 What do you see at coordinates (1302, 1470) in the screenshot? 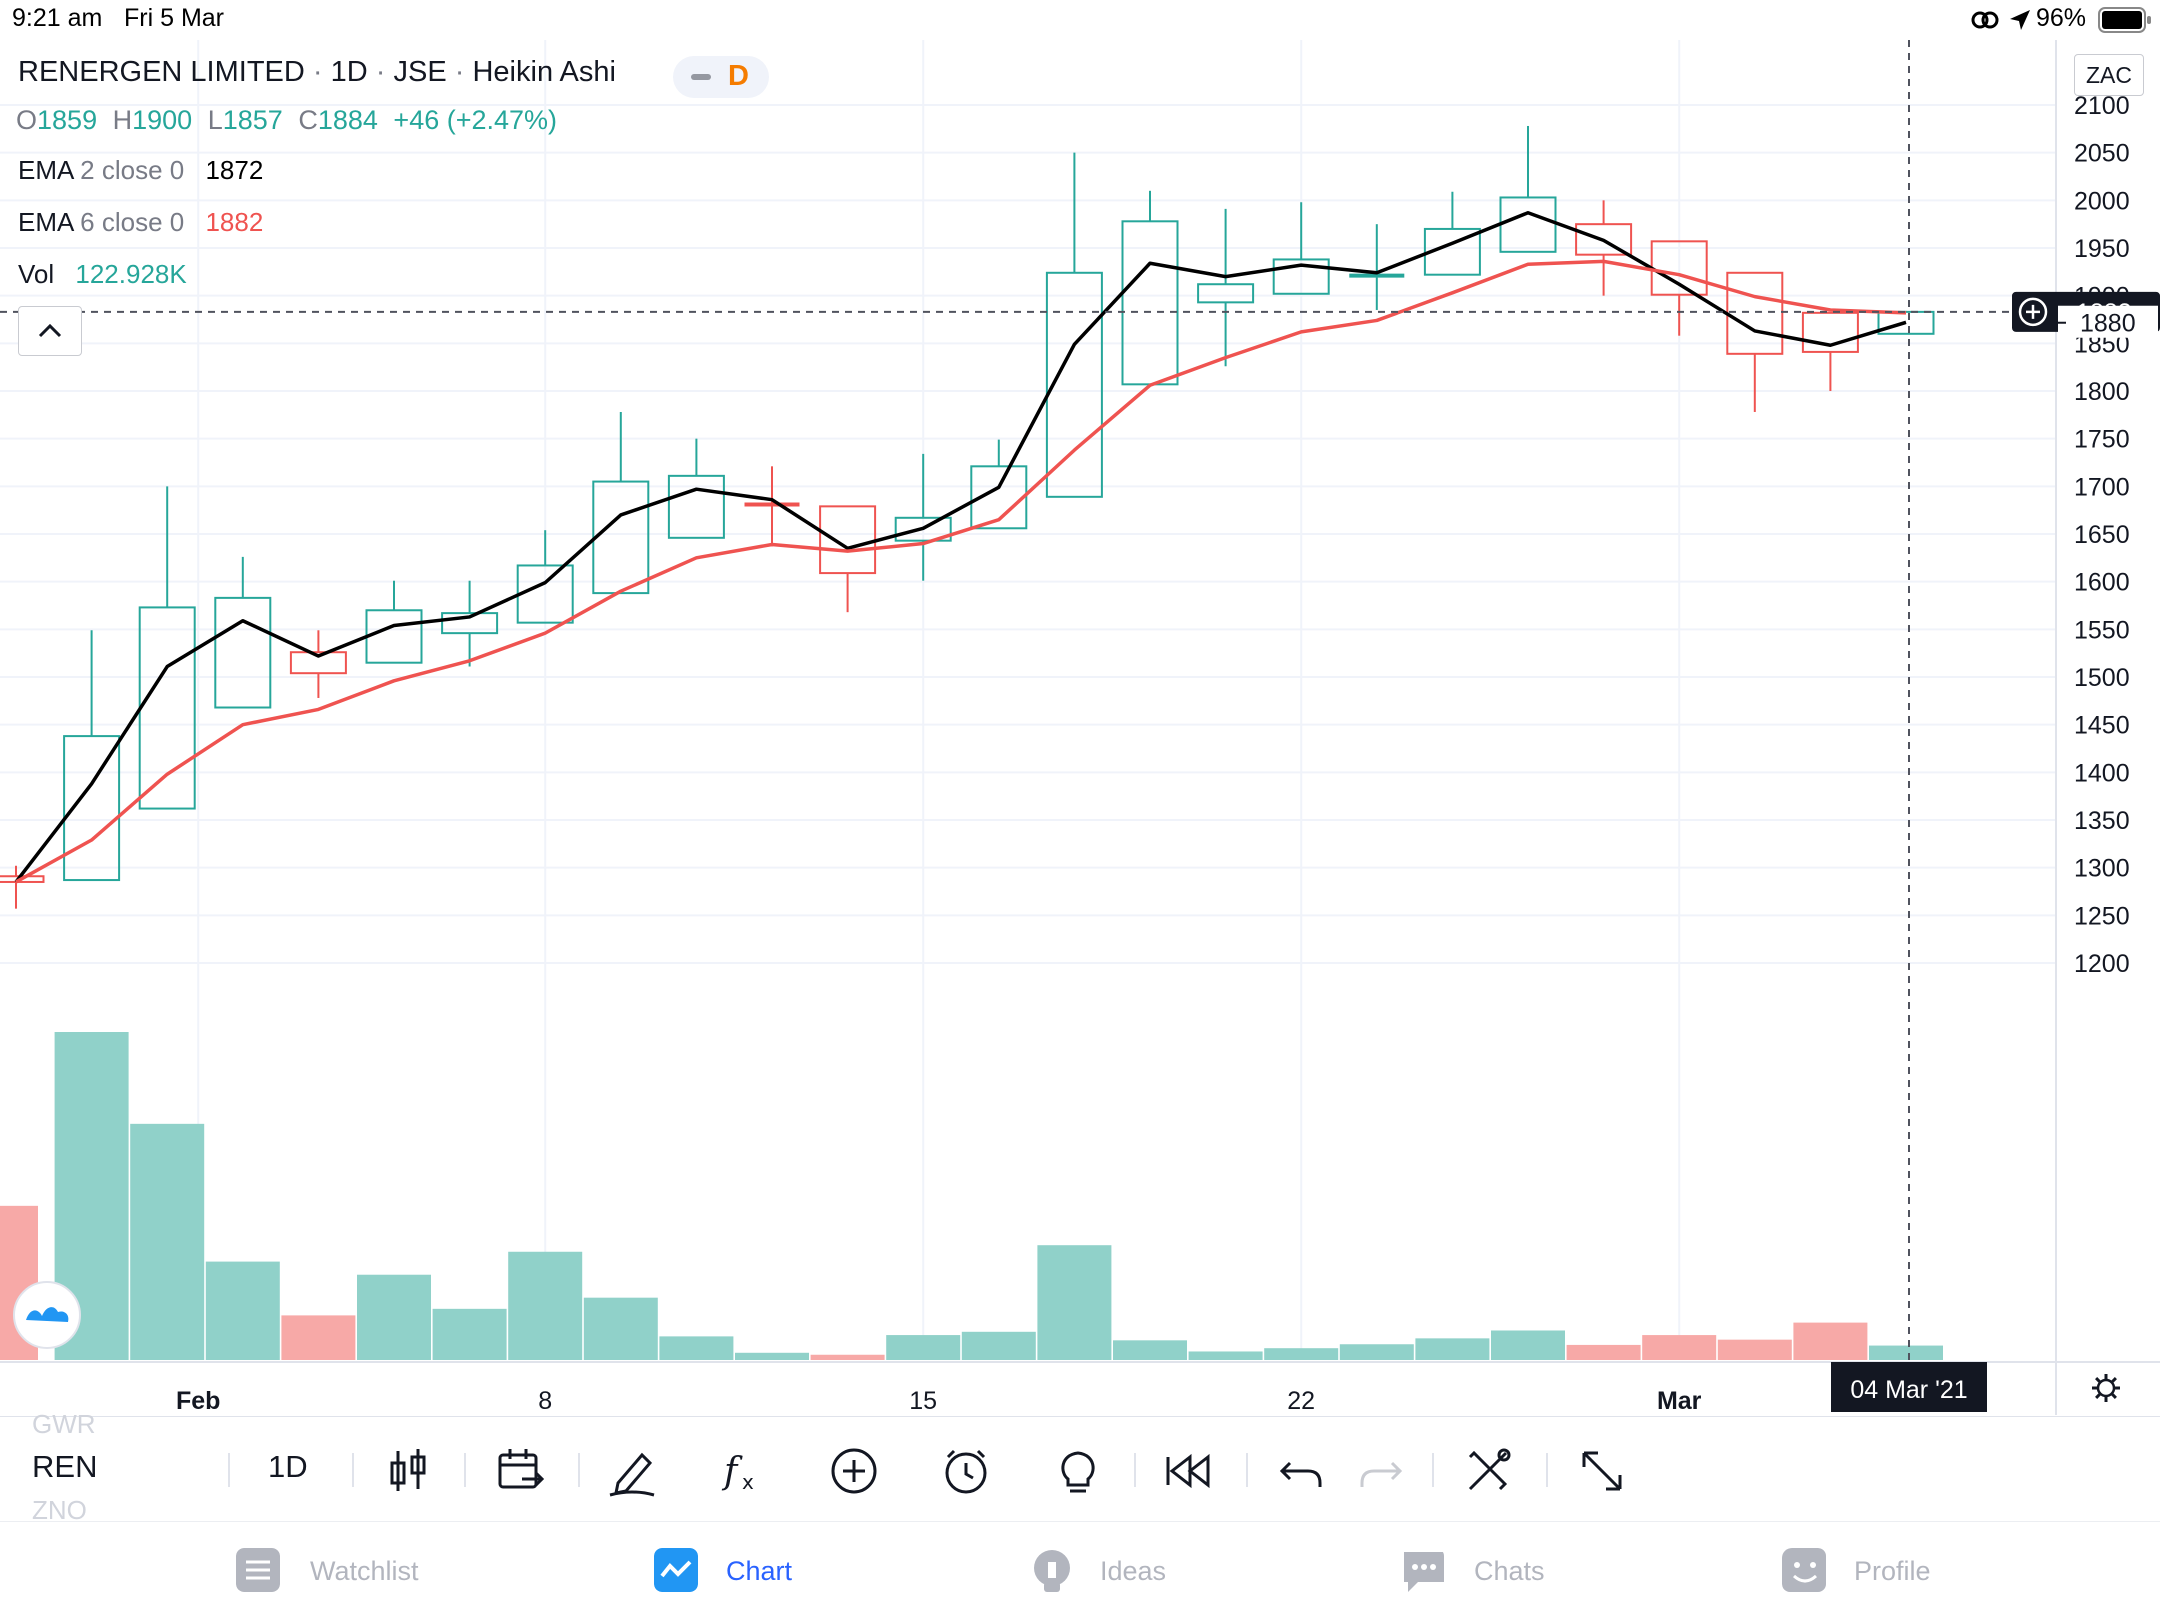
I see `undo-icon` at bounding box center [1302, 1470].